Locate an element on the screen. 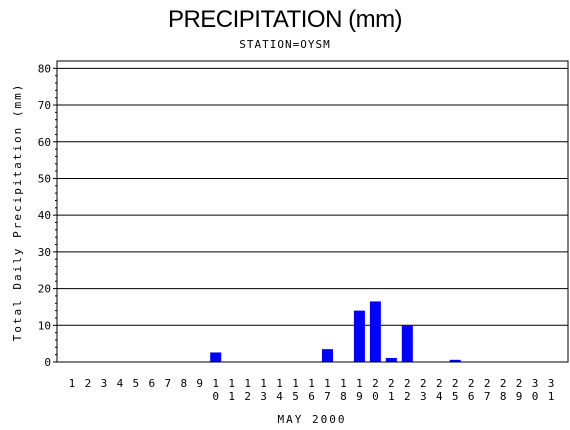 The height and width of the screenshot is (430, 570). chart-subtitle: STATION=OYSM is located at coordinates (285, 44).